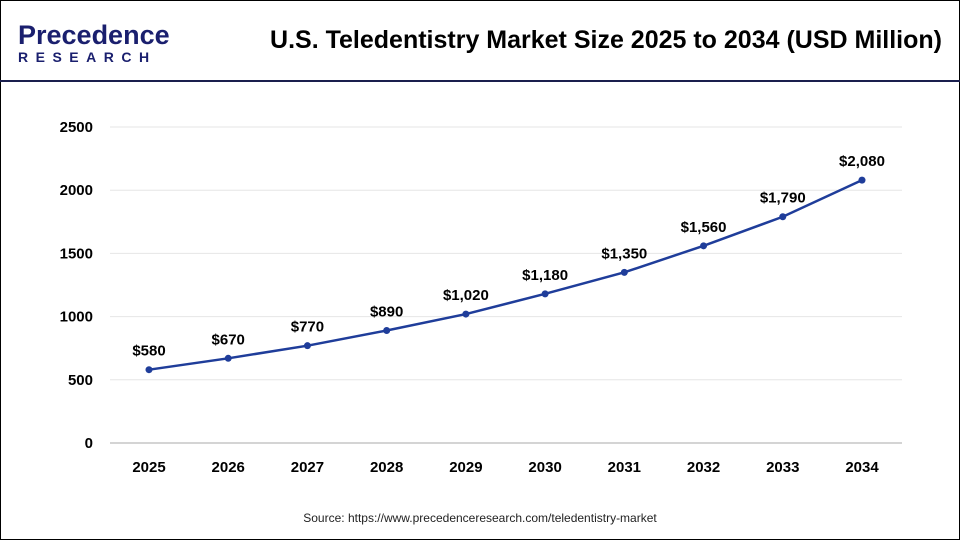  Describe the element at coordinates (76, 190) in the screenshot. I see `y-tick-label: 2000` at that location.